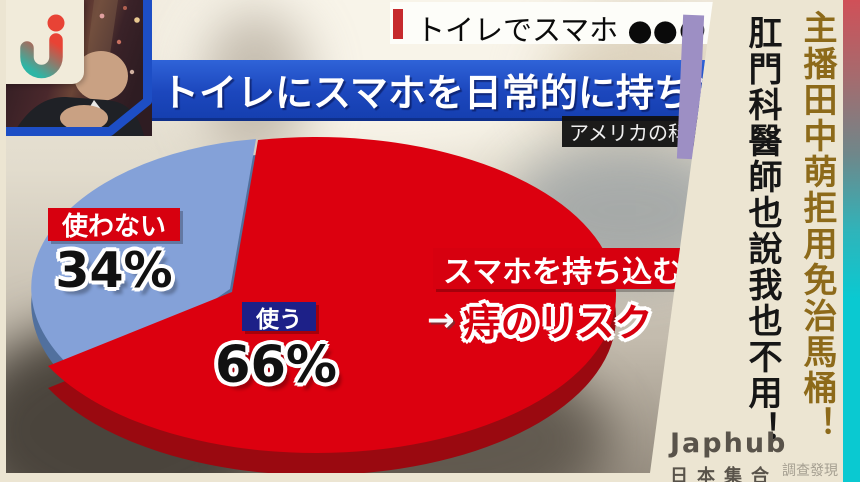 The height and width of the screenshot is (482, 860). I want to click on ticker-strip: トイレでスマホ ●●の, so click(551, 24).